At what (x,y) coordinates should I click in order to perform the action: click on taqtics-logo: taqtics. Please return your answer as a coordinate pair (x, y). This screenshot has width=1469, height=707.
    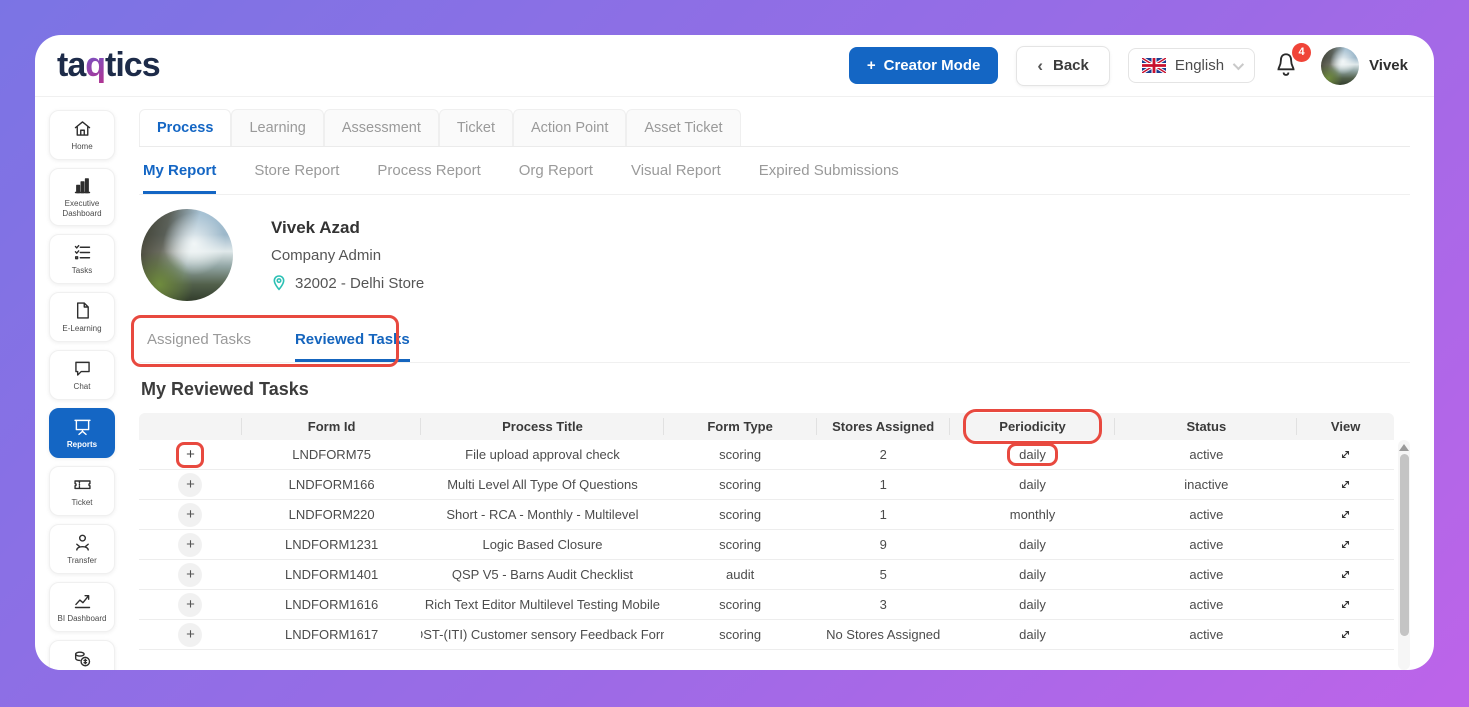
    Looking at the image, I should click on (109, 65).